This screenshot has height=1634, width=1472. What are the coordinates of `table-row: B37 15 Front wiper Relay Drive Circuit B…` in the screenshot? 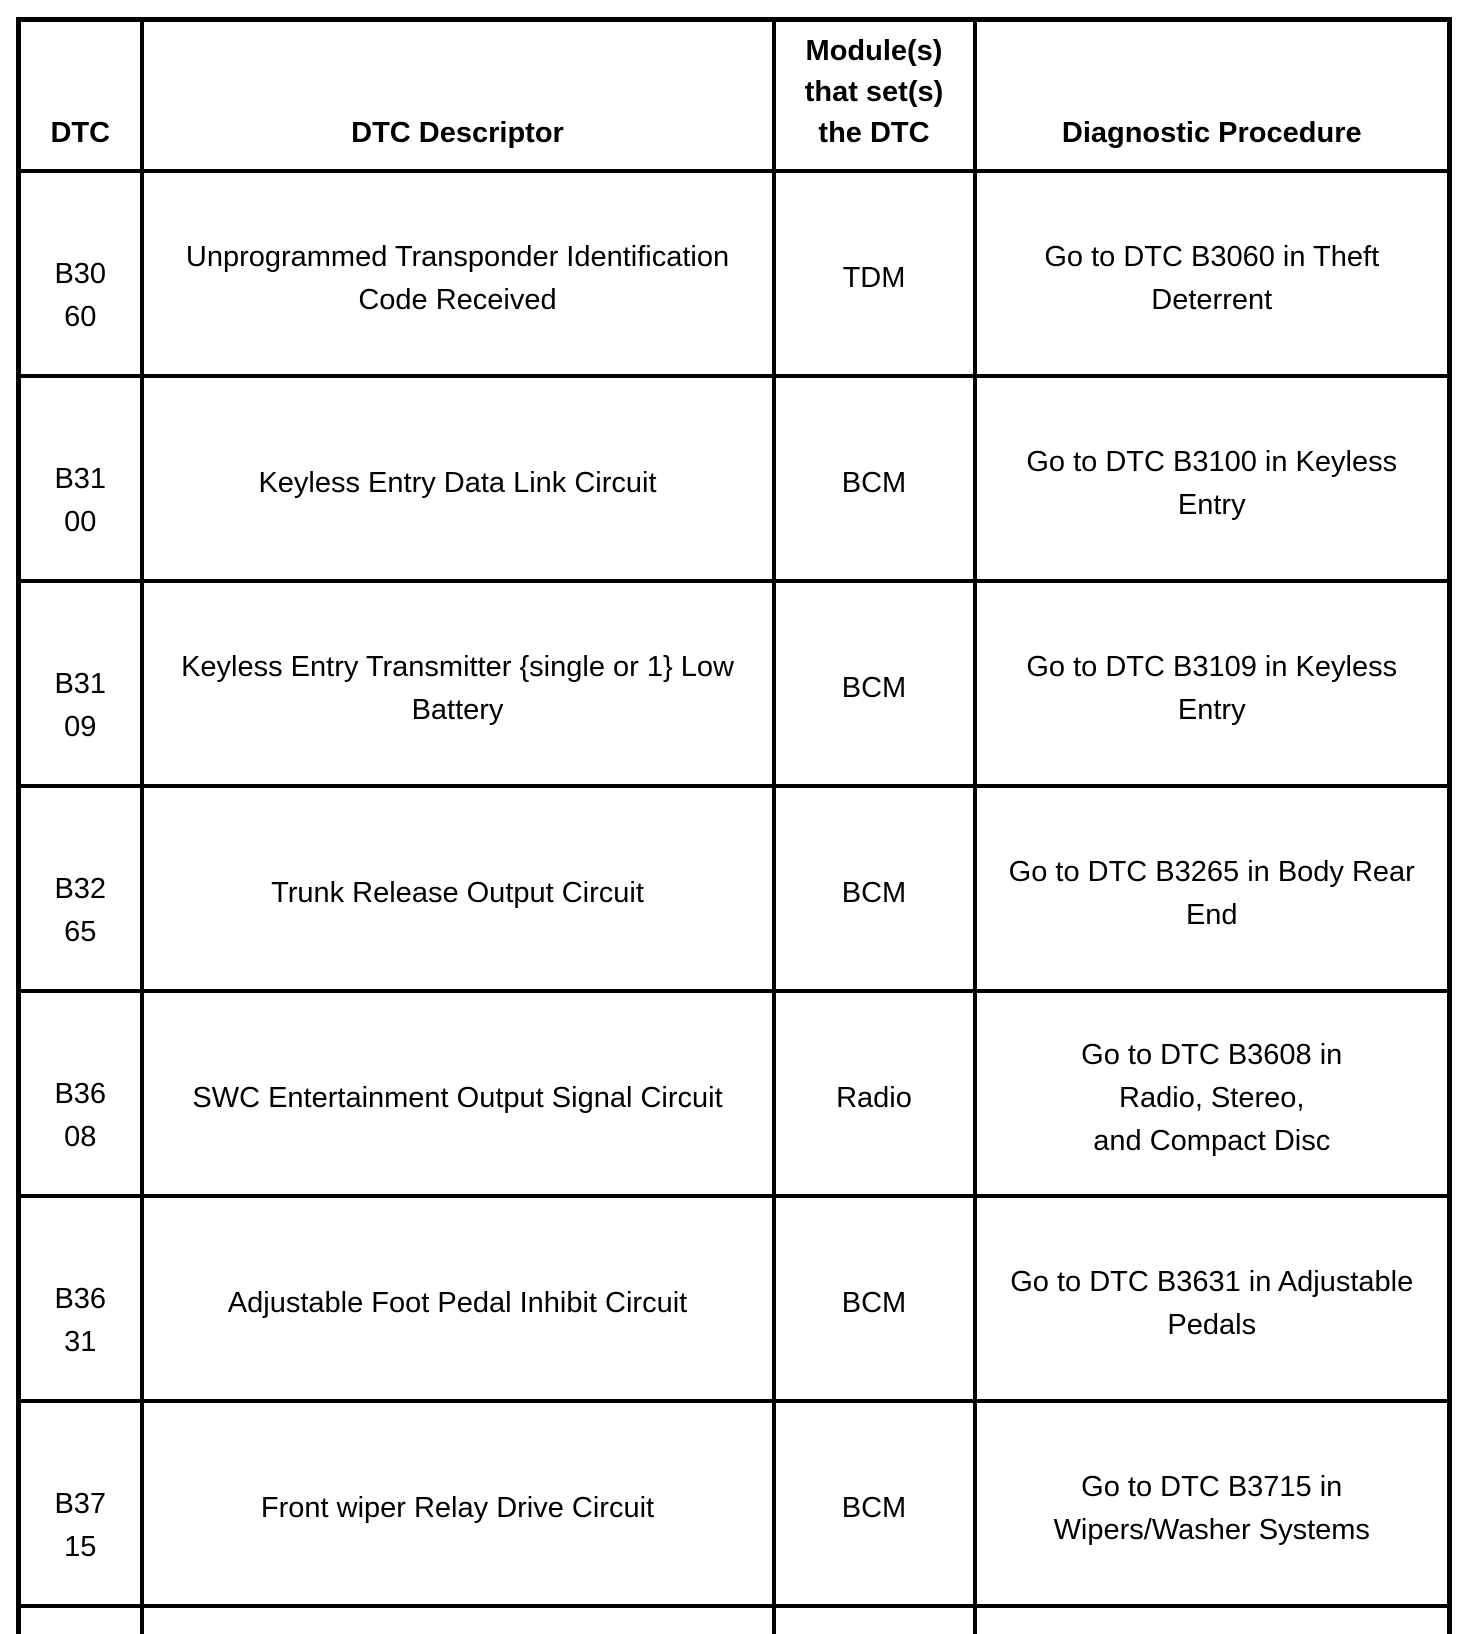 It's located at (734, 1503).